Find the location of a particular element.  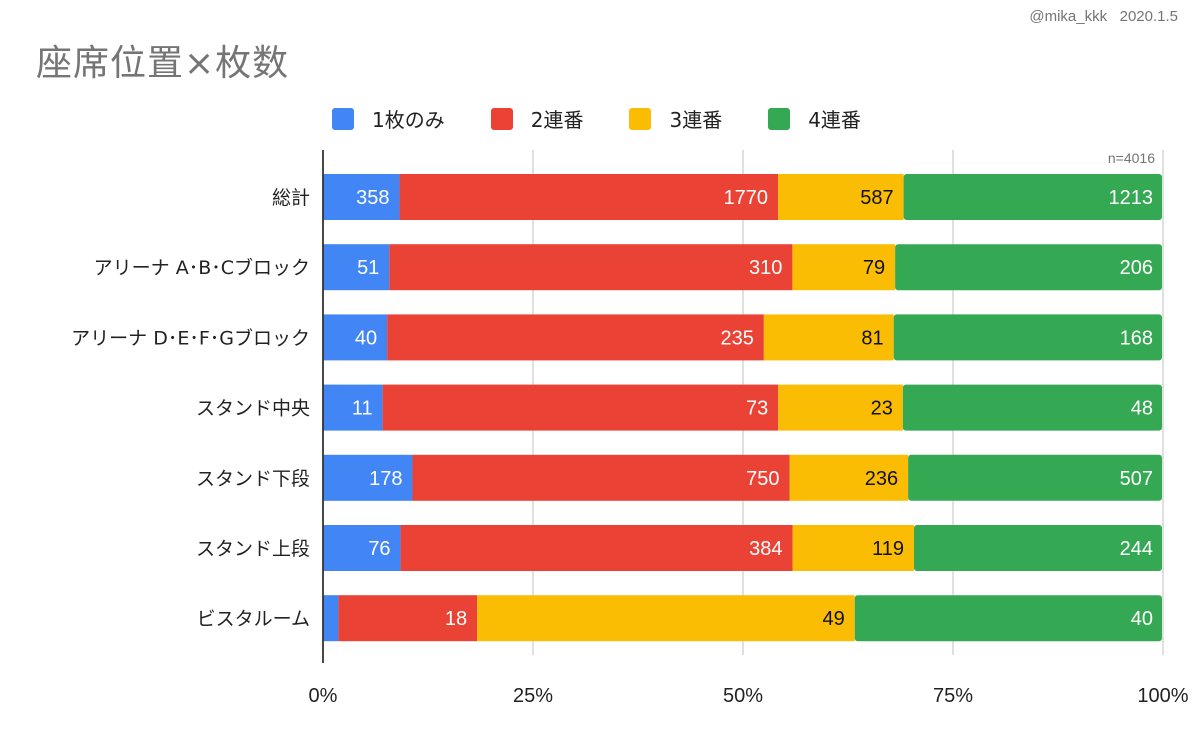

data-label: 11 is located at coordinates (362, 409).